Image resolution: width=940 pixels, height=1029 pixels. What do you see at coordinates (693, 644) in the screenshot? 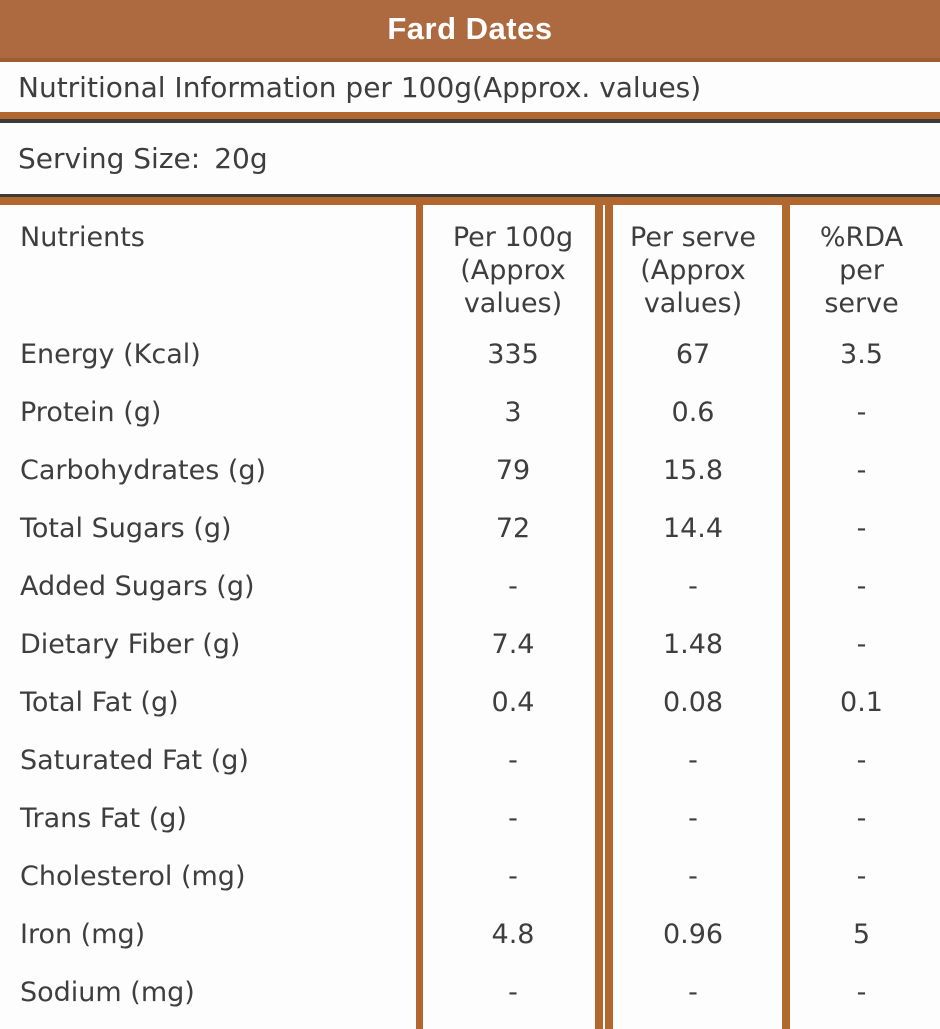
I see `nutrient-value-per_serve: 1.48` at bounding box center [693, 644].